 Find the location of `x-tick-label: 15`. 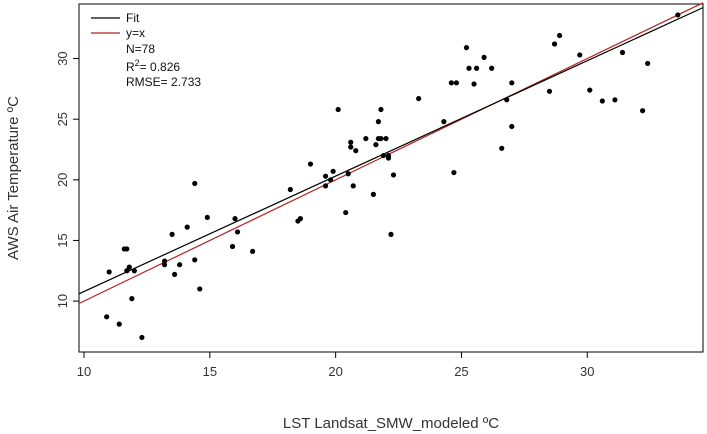

x-tick-label: 15 is located at coordinates (210, 371).